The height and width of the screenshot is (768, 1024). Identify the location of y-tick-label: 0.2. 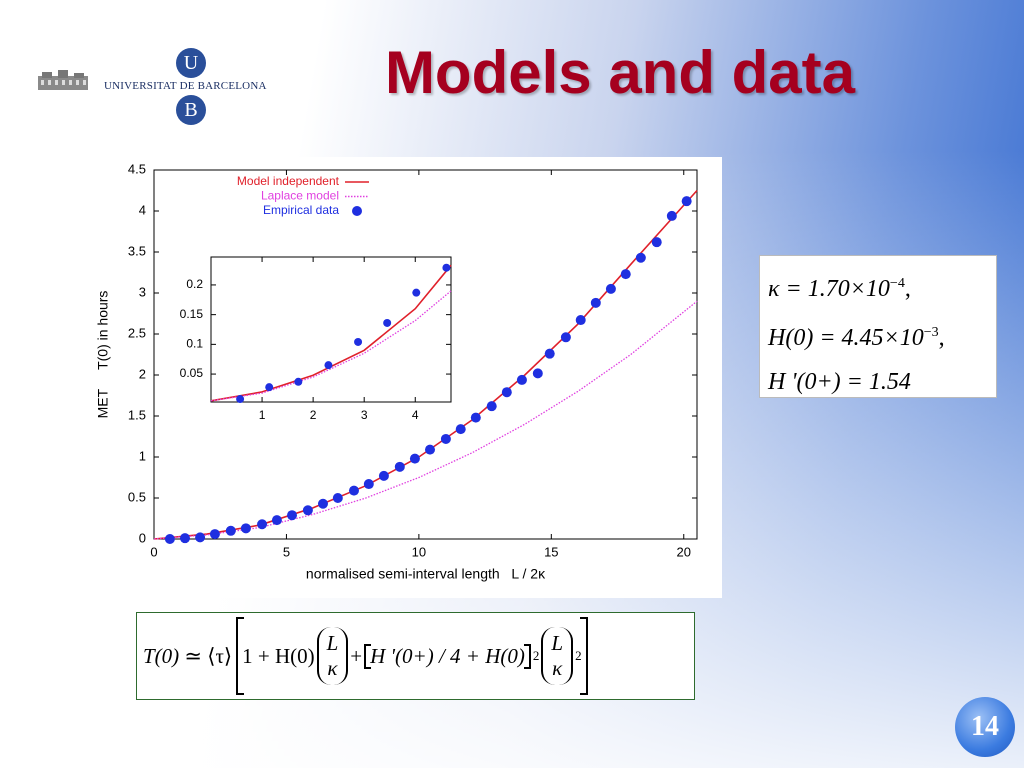
(194, 284).